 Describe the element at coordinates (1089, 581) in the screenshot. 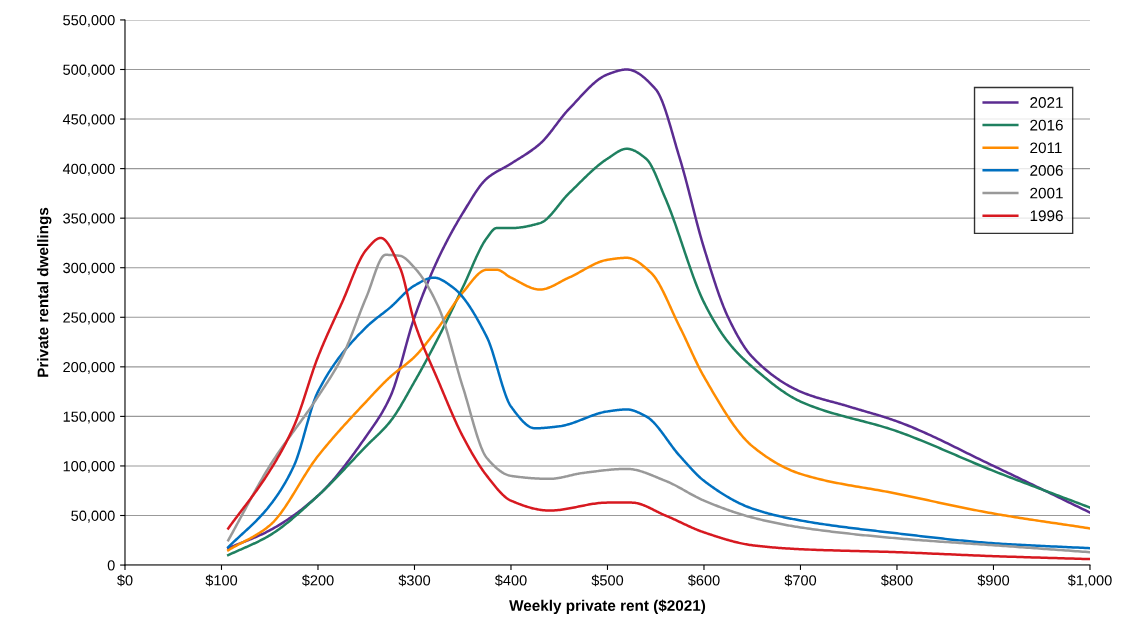

I see `x-tick-label: $1,000` at that location.